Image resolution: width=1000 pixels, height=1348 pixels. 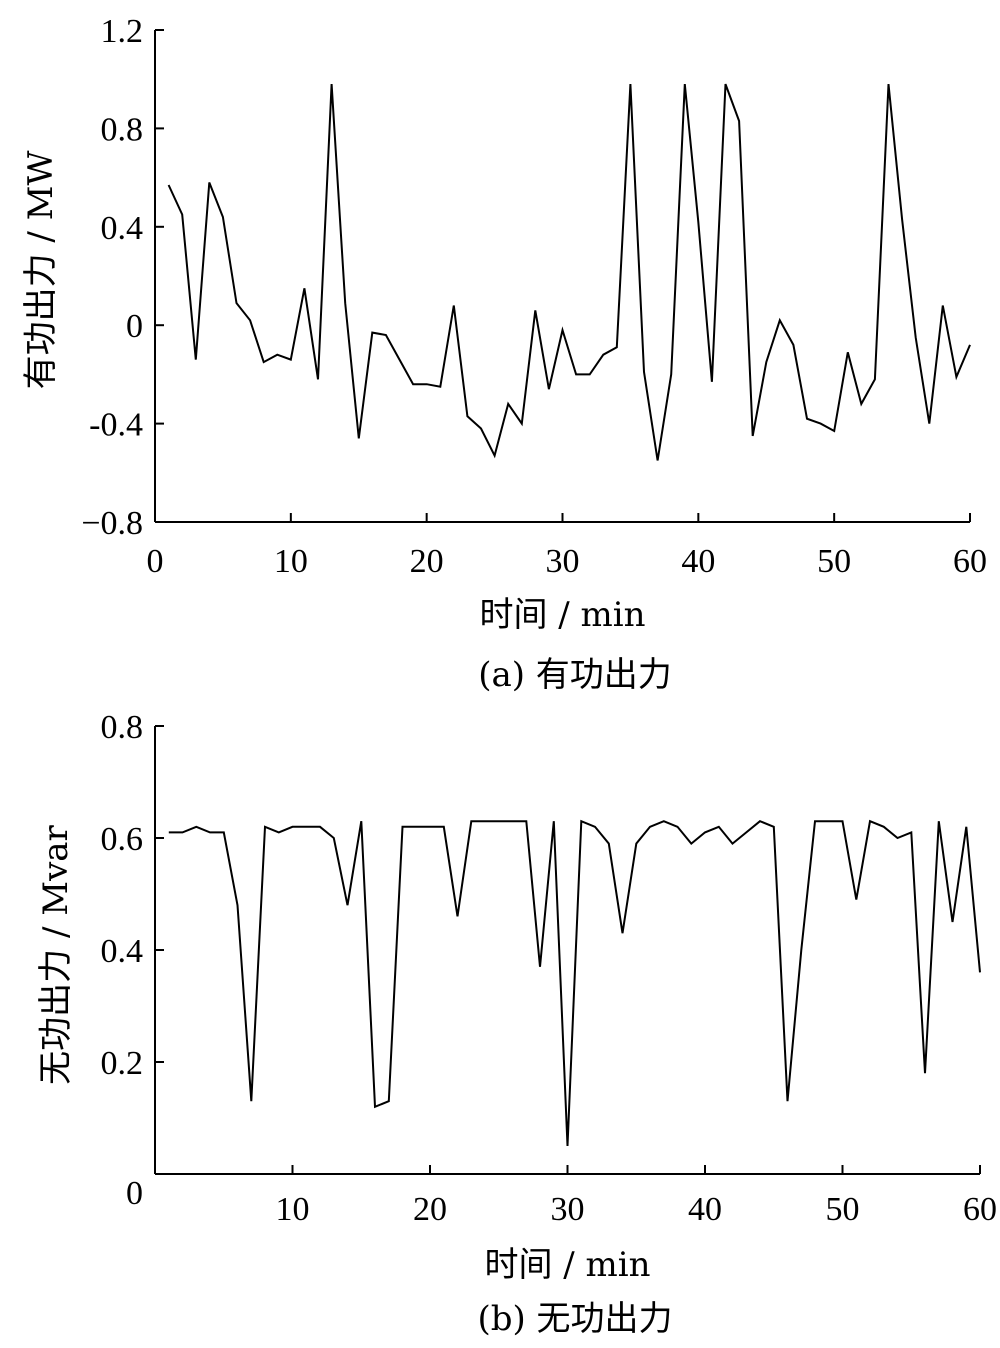 What do you see at coordinates (122, 31) in the screenshot?
I see `y-tick-label: 1.2` at bounding box center [122, 31].